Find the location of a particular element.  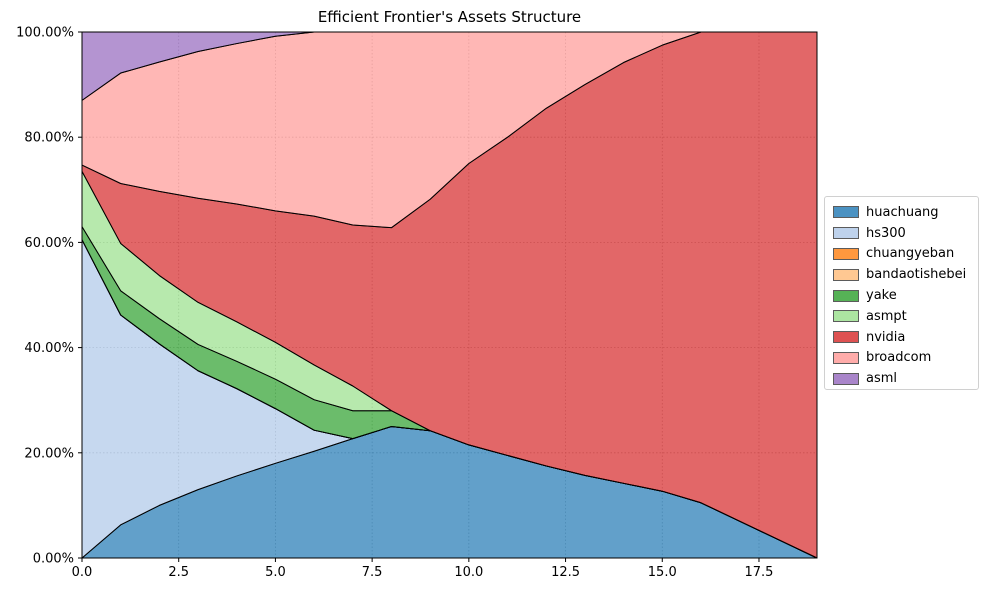

x-tick-label: 0.0 is located at coordinates (82, 572).